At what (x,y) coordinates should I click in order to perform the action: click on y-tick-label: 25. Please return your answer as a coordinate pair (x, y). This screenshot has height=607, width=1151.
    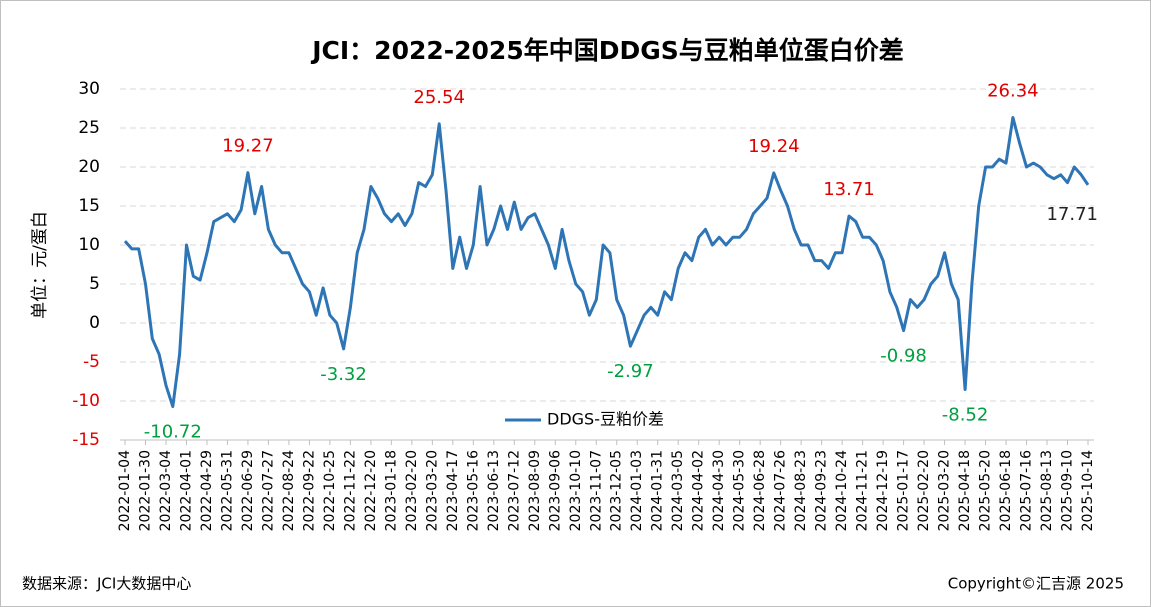
    Looking at the image, I should click on (89, 128).